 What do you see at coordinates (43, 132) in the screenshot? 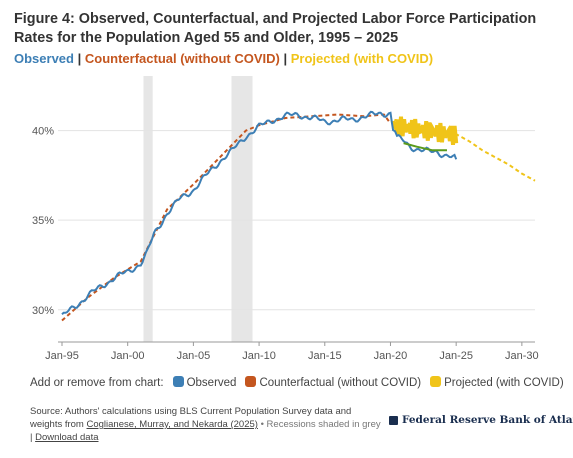
I see `y-tick-label: 40%` at bounding box center [43, 132].